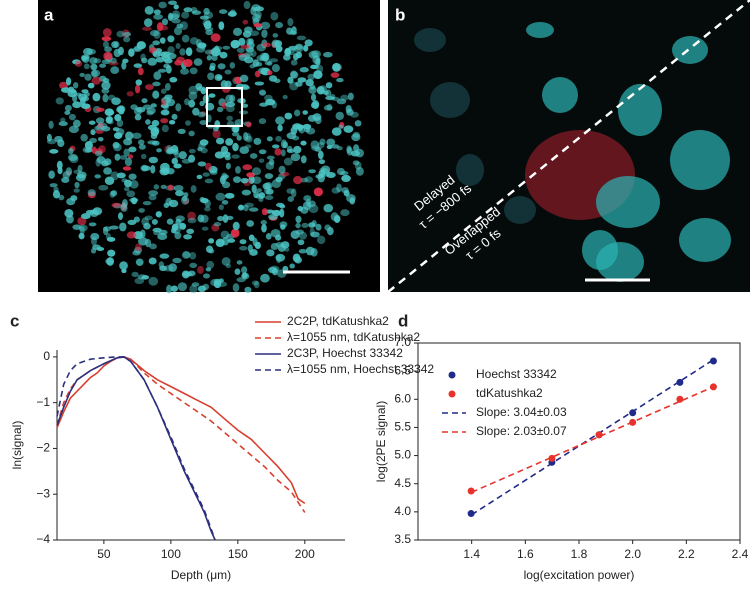 The image size is (750, 594). I want to click on y-axis-label: ln(signal), so click(17, 445).